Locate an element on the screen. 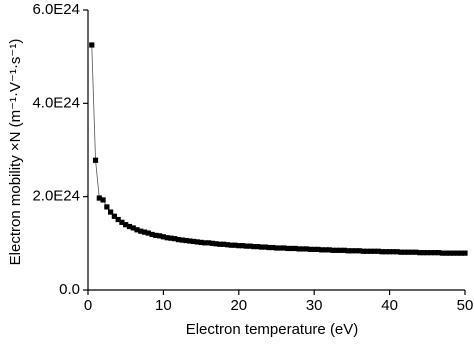 This screenshot has width=474, height=344. y-tick-label: 0.0 is located at coordinates (69, 289).